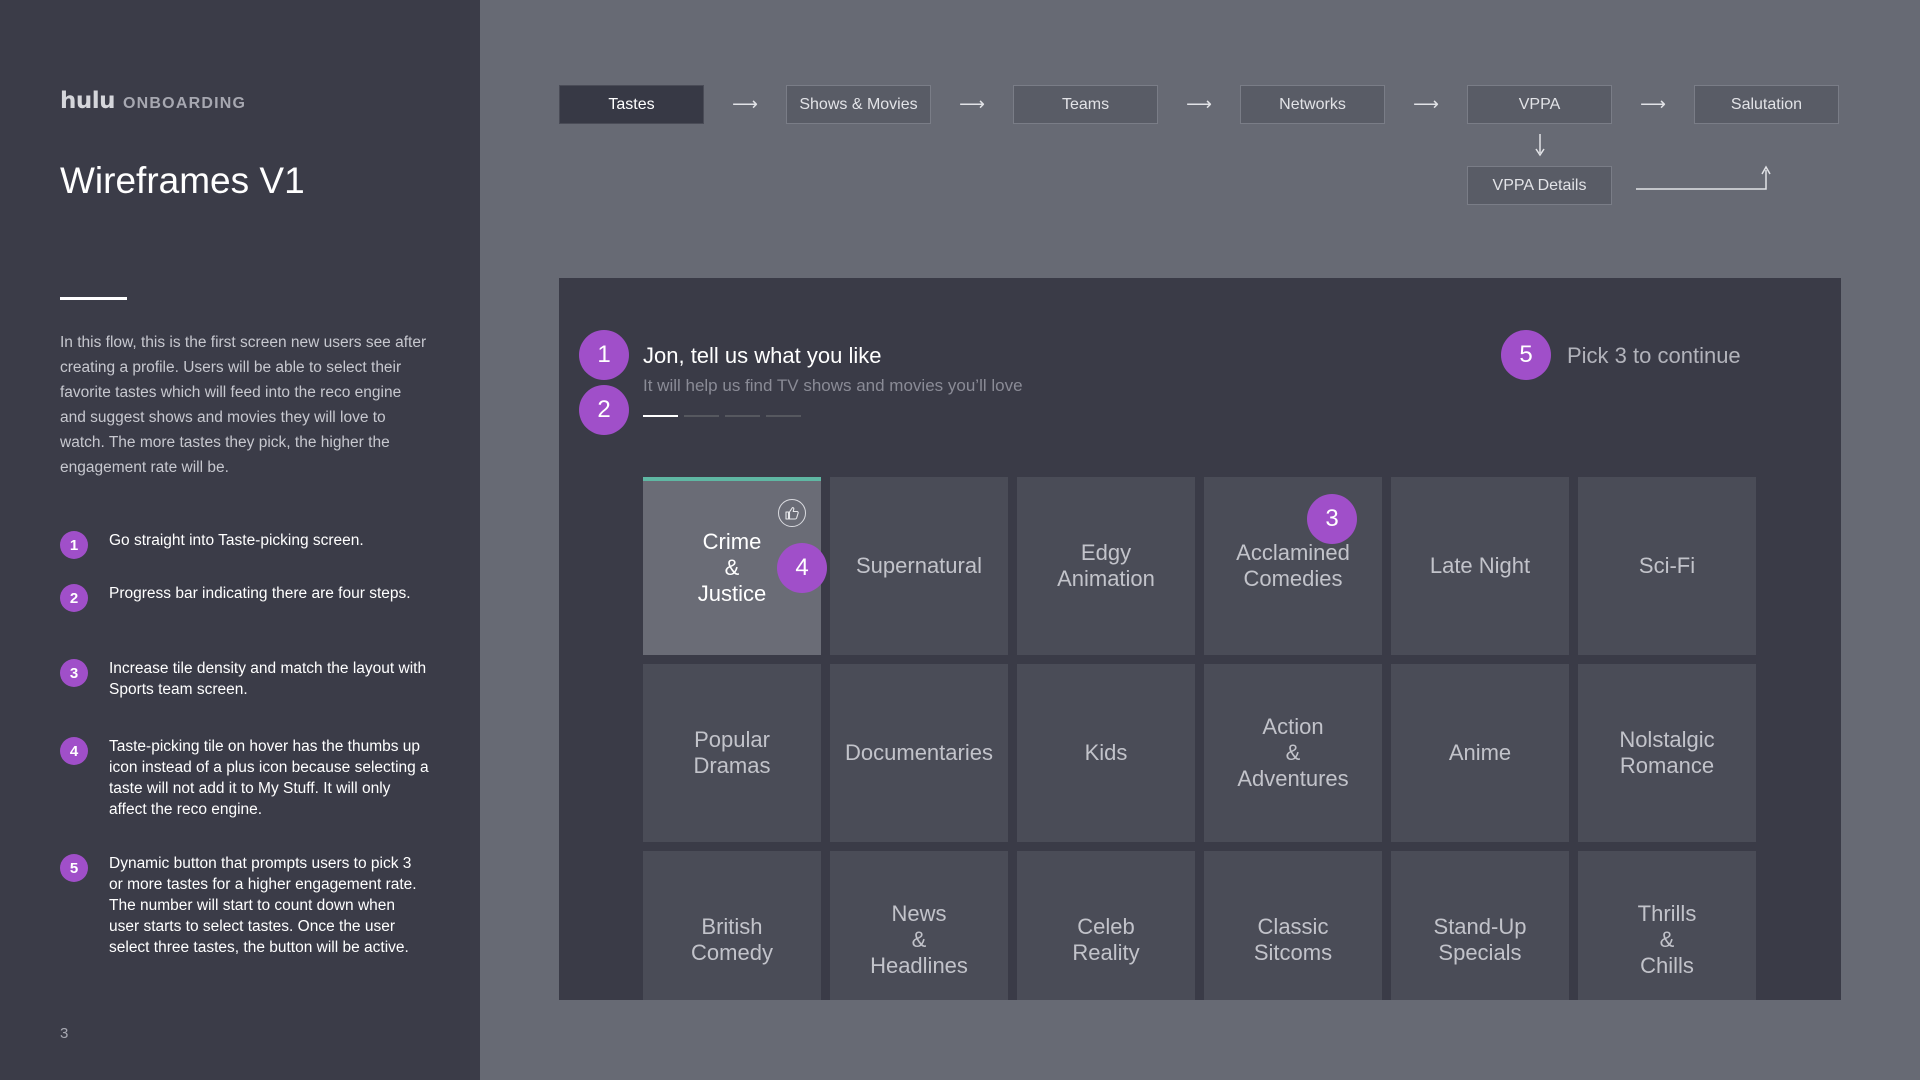  What do you see at coordinates (858, 104) in the screenshot?
I see `flow-step-shows-movies: Shows & Movies` at bounding box center [858, 104].